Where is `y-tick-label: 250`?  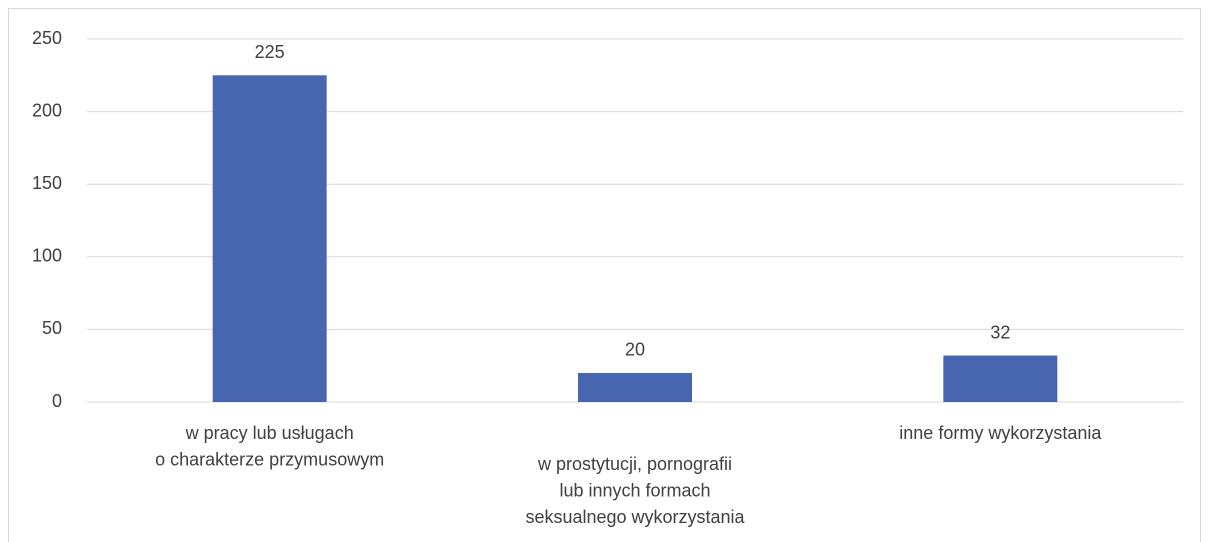
y-tick-label: 250 is located at coordinates (47, 38).